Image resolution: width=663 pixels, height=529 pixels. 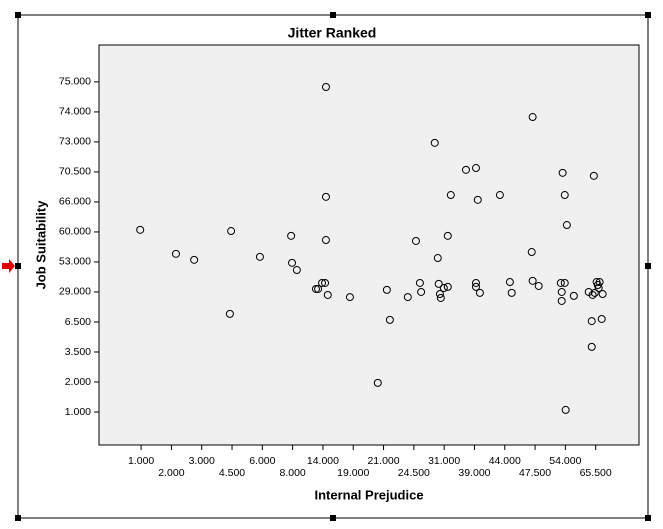 I want to click on x-tick-label: 47.500, so click(x=535, y=473).